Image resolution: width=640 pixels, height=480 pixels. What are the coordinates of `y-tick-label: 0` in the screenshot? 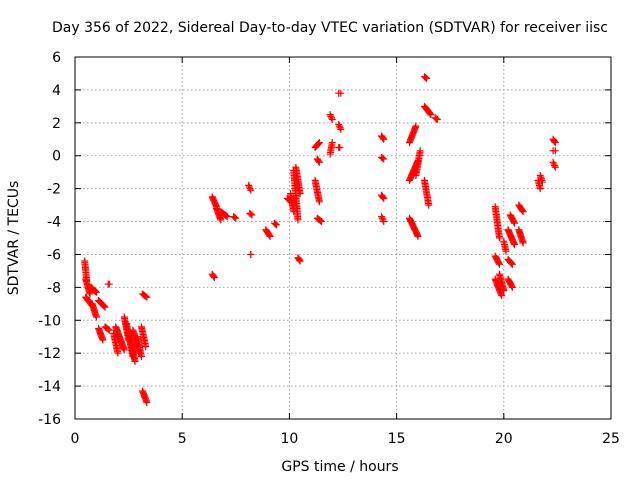 It's located at (56, 157).